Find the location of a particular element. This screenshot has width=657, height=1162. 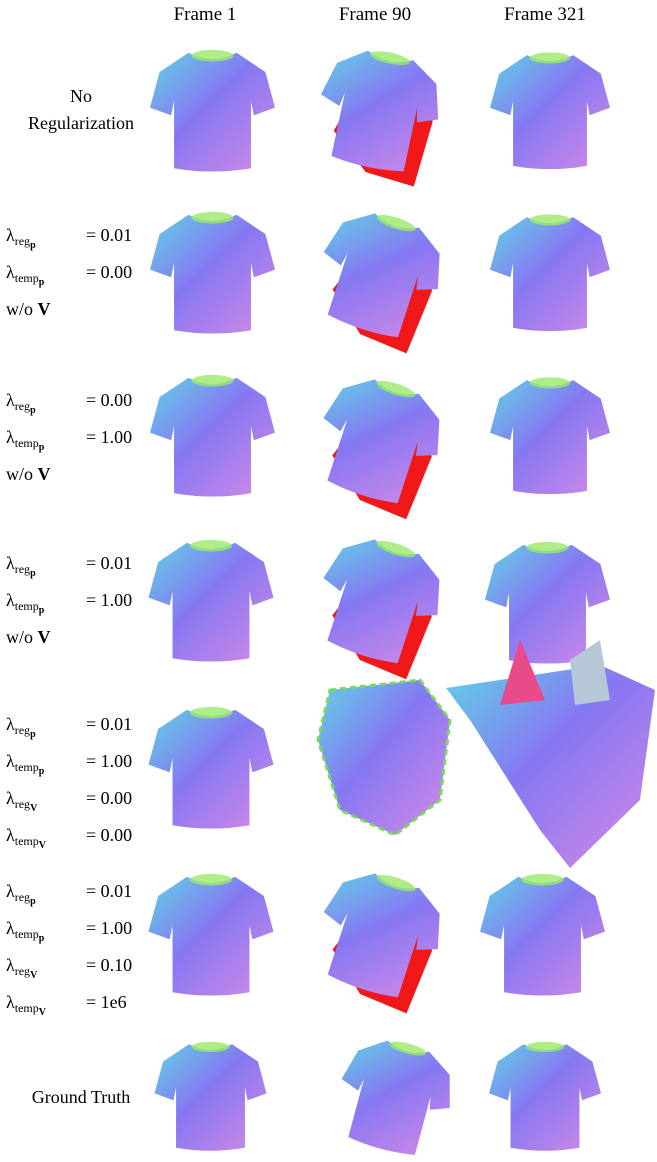

label-line: λtempV= 0.00 is located at coordinates (81, 840).